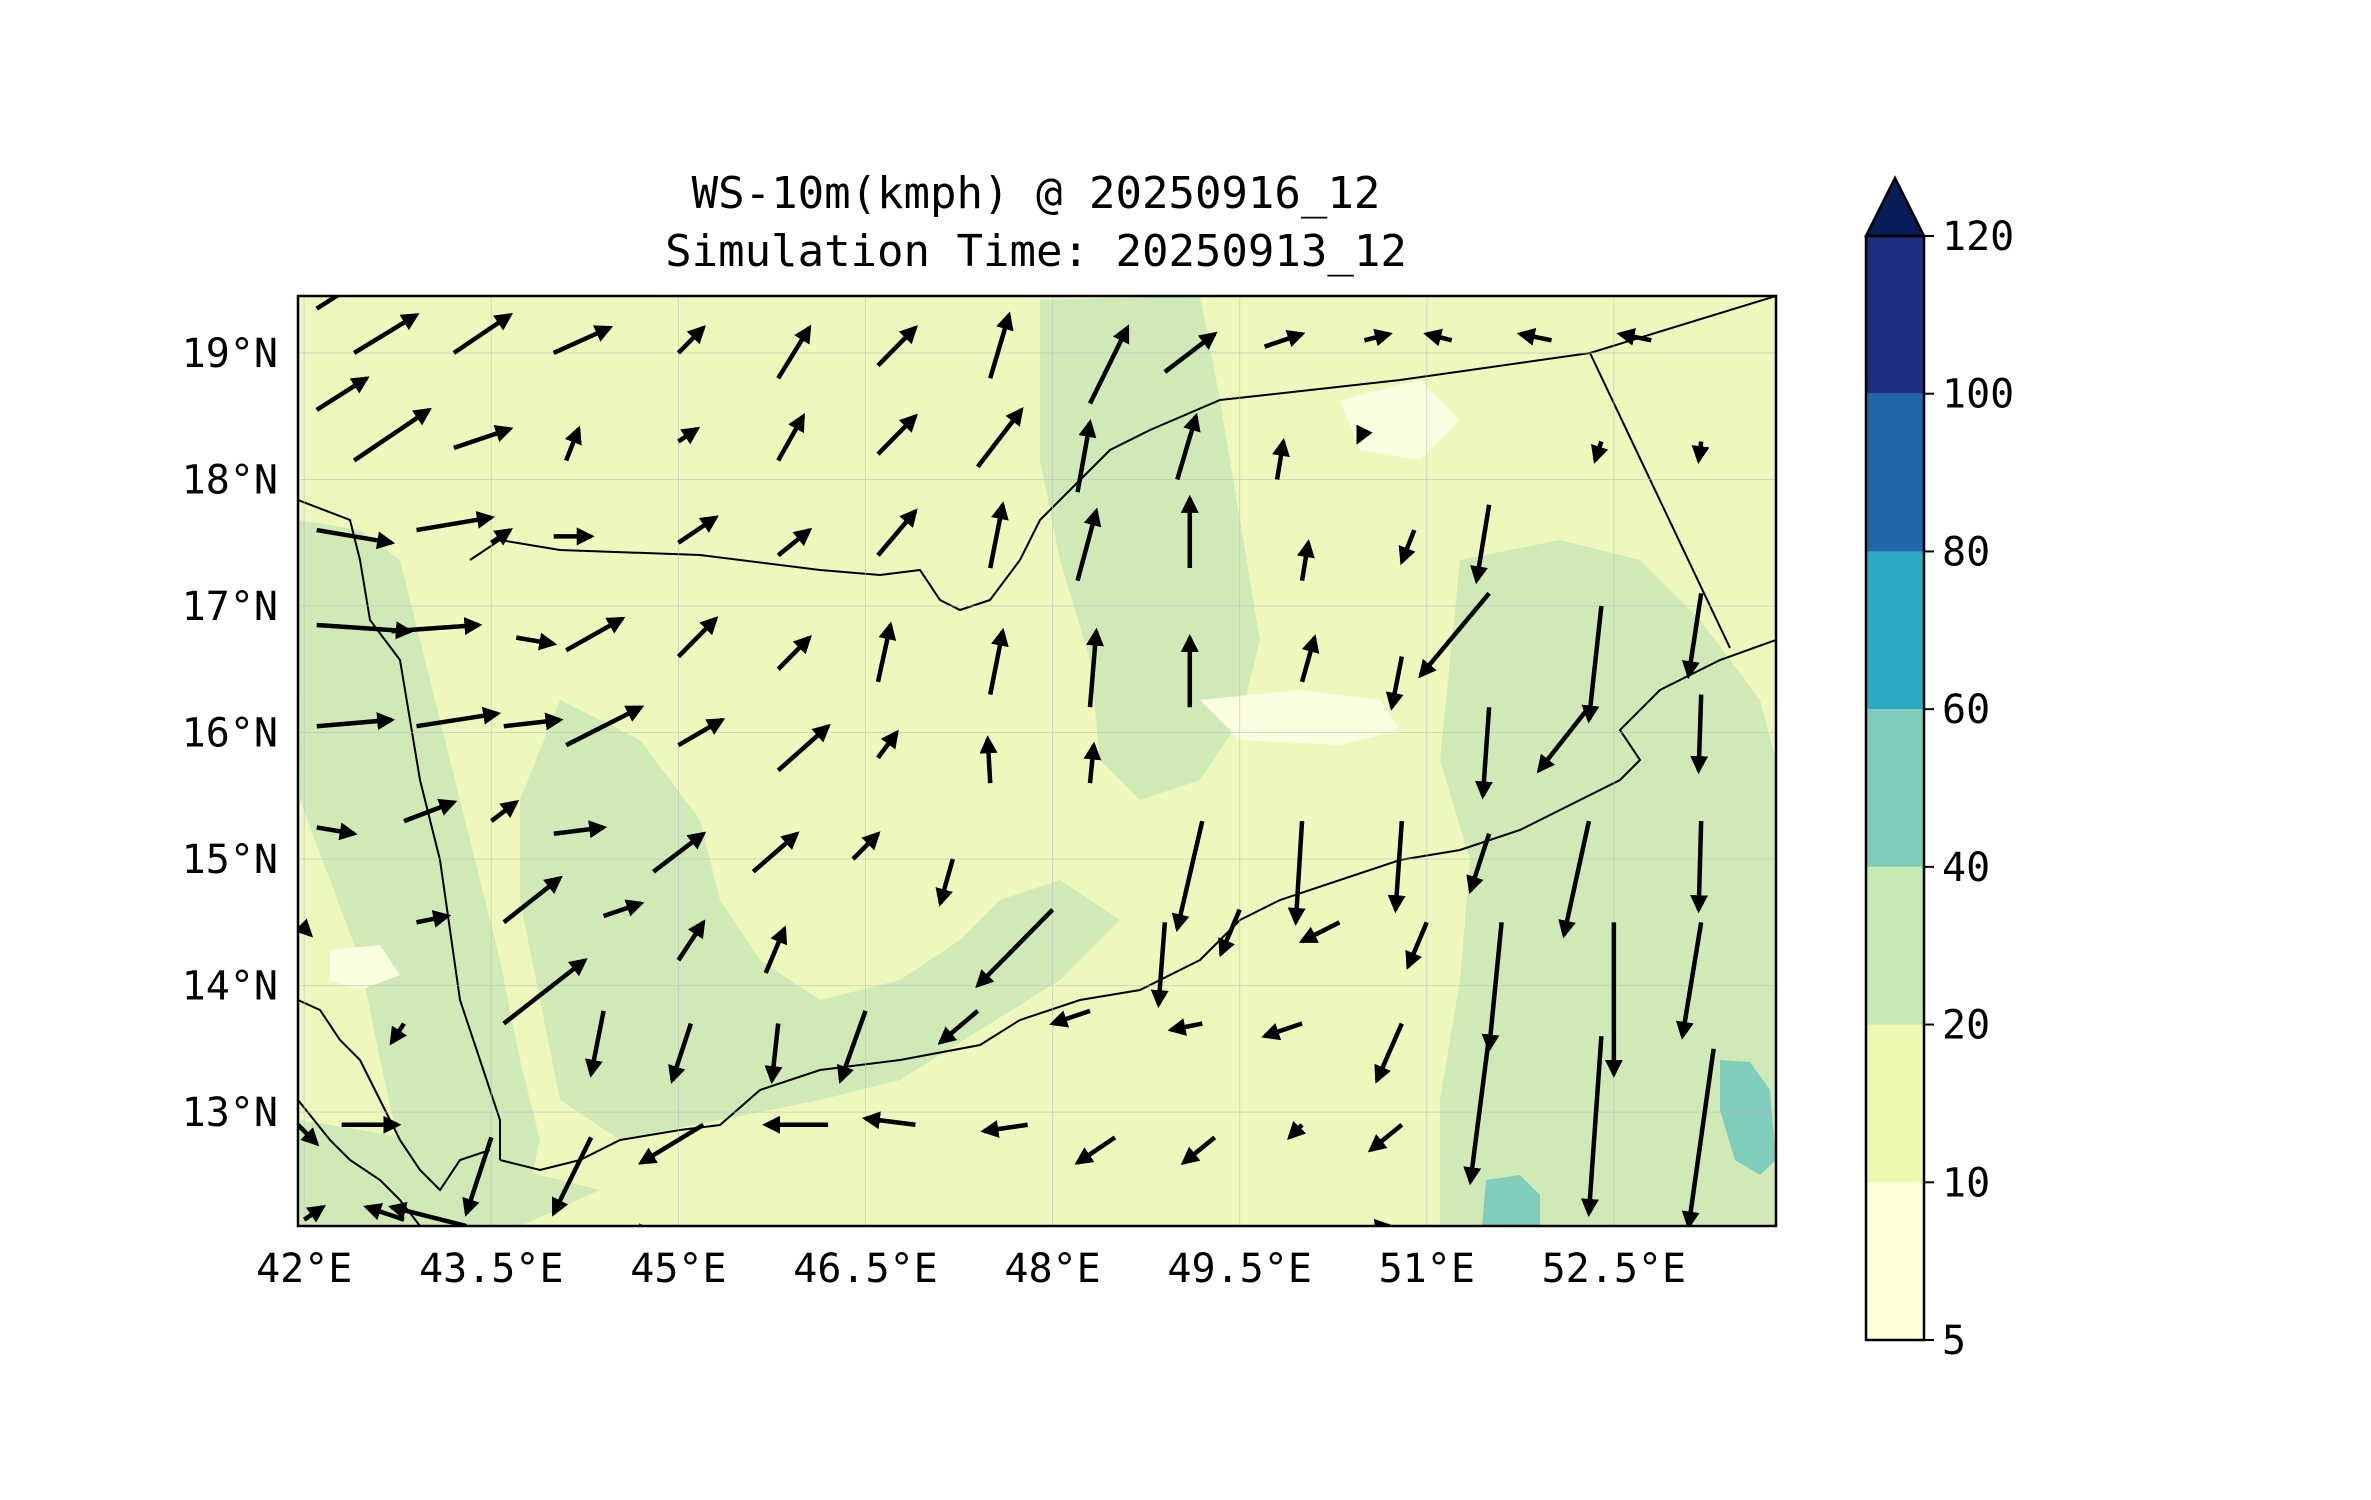 This screenshot has height=1500, width=2371. Describe the element at coordinates (1052, 1269) in the screenshot. I see `lon-tick-label-4: 48°E` at that location.